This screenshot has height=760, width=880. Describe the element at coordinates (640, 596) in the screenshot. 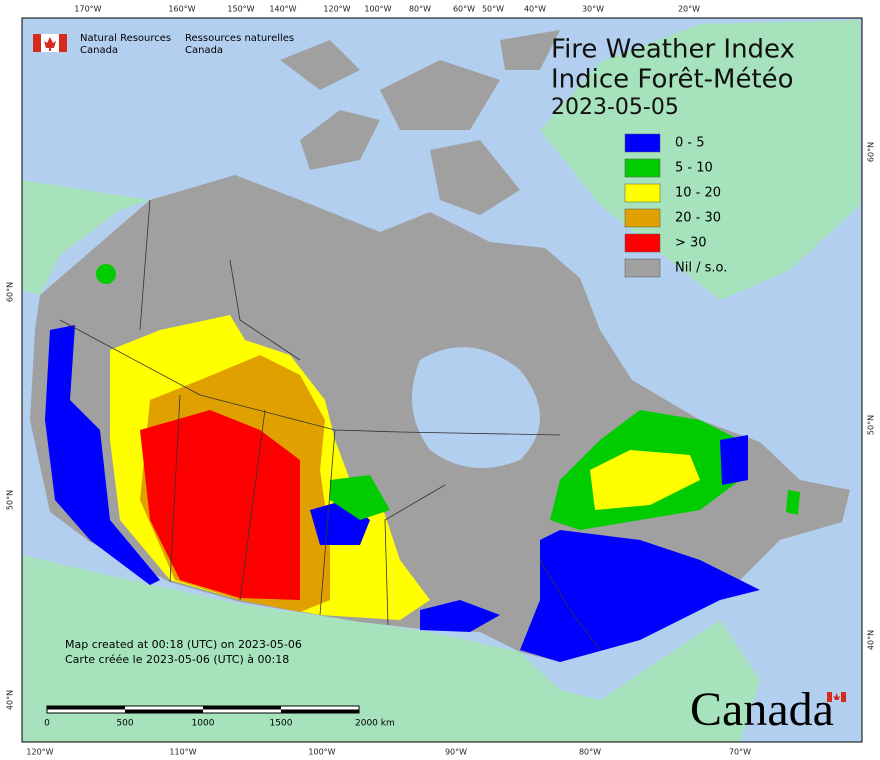

I see `area-0-5-east` at that location.